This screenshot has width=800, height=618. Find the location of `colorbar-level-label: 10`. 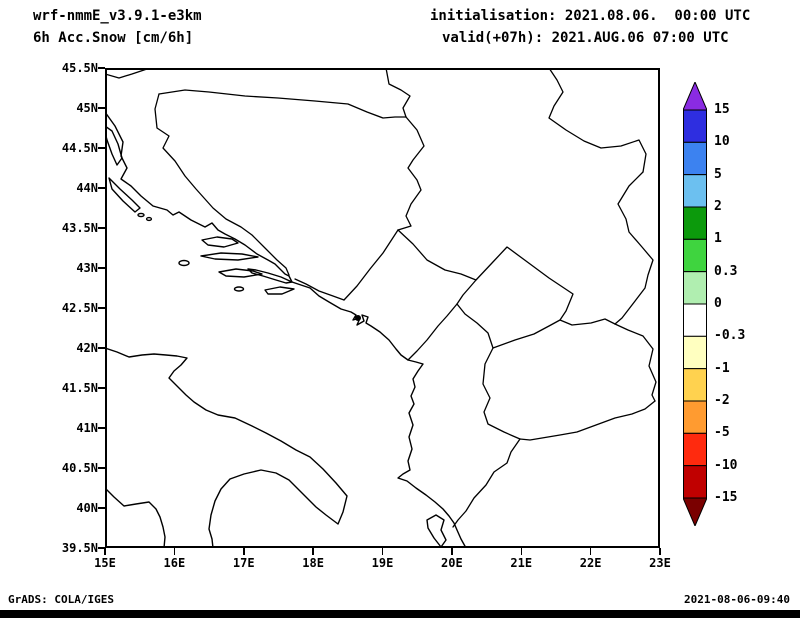

colorbar-level-label: 10 is located at coordinates (722, 142).